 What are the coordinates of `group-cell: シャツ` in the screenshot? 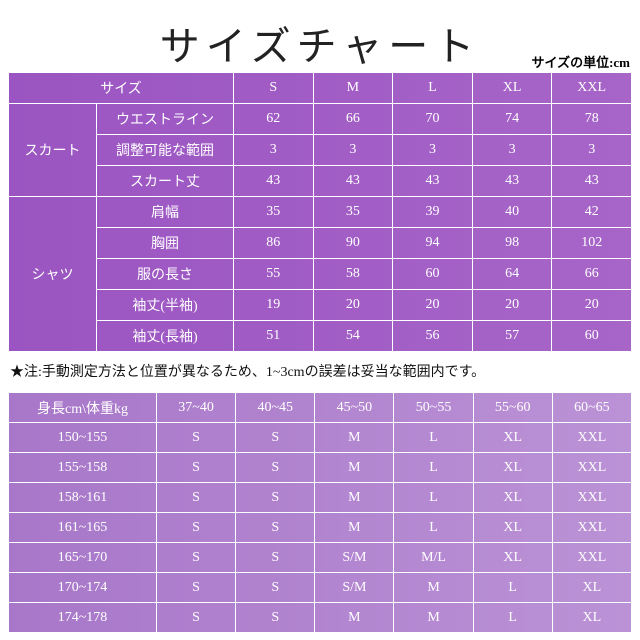 It's located at (52, 274).